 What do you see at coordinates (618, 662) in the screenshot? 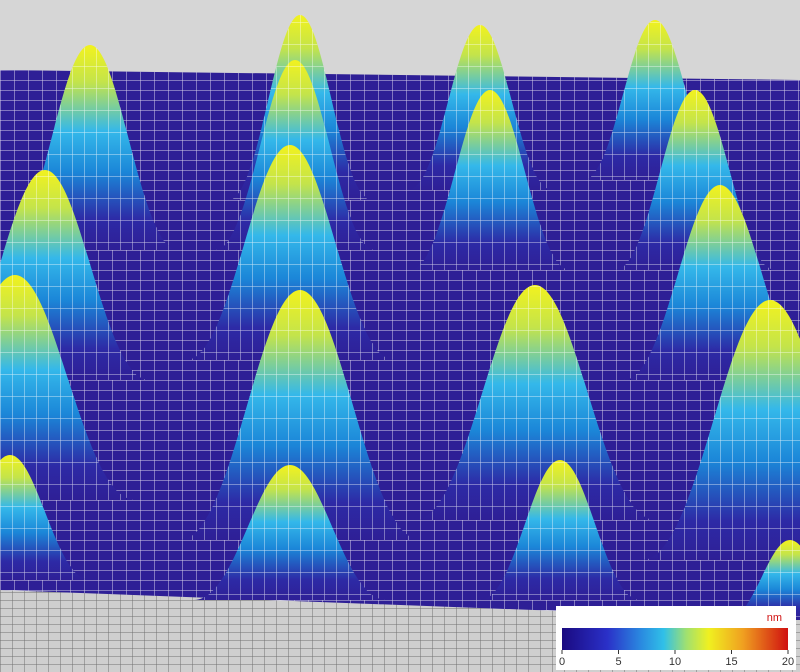
I see `colorbar-tick-label: 5` at bounding box center [618, 662].